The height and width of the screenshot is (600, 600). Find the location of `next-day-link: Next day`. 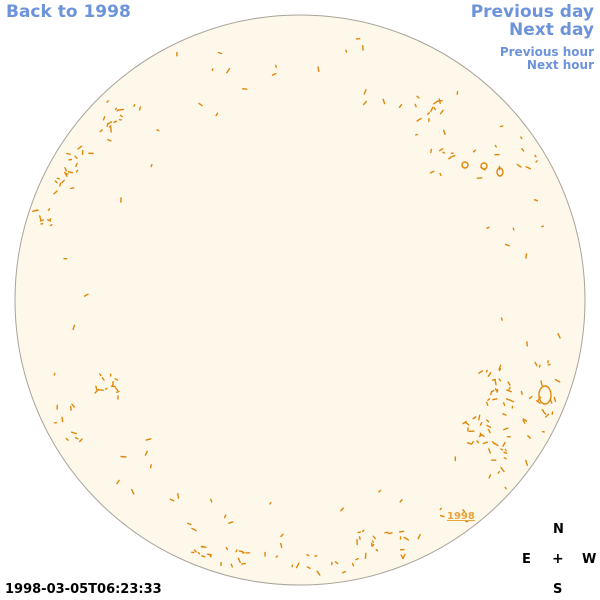

next-day-link: Next day is located at coordinates (551, 30).